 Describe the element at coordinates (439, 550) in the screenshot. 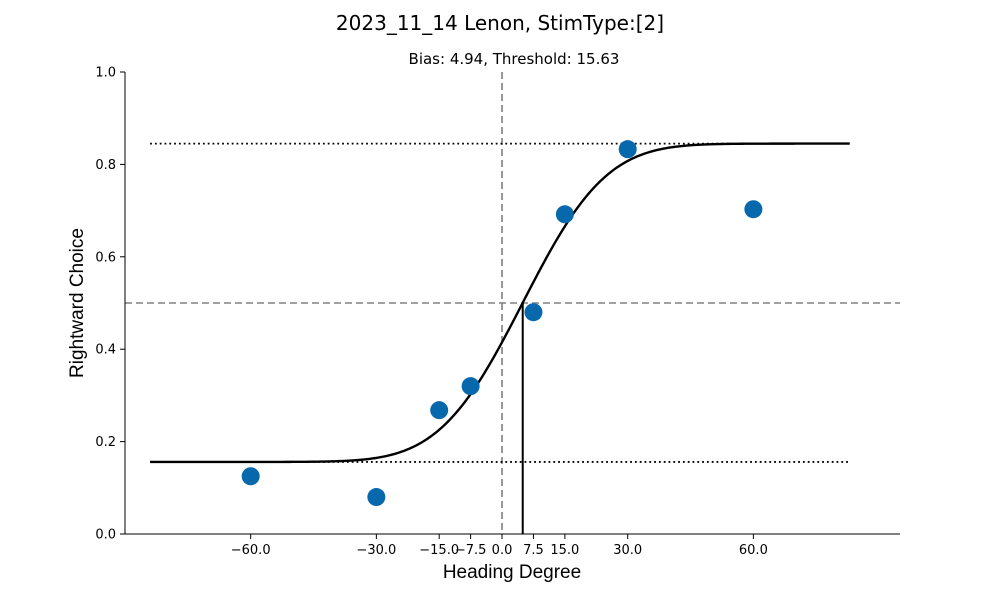

I see `x-tick-label: −15.0` at that location.